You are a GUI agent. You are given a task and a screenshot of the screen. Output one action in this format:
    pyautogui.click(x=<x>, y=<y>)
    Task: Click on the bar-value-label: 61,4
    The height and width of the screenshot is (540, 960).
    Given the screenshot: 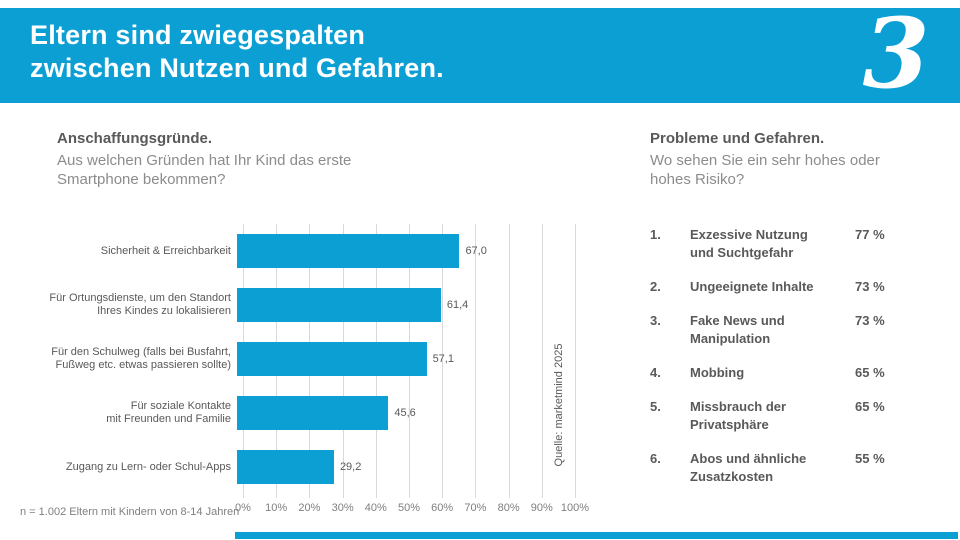 What is the action you would take?
    pyautogui.click(x=457, y=305)
    